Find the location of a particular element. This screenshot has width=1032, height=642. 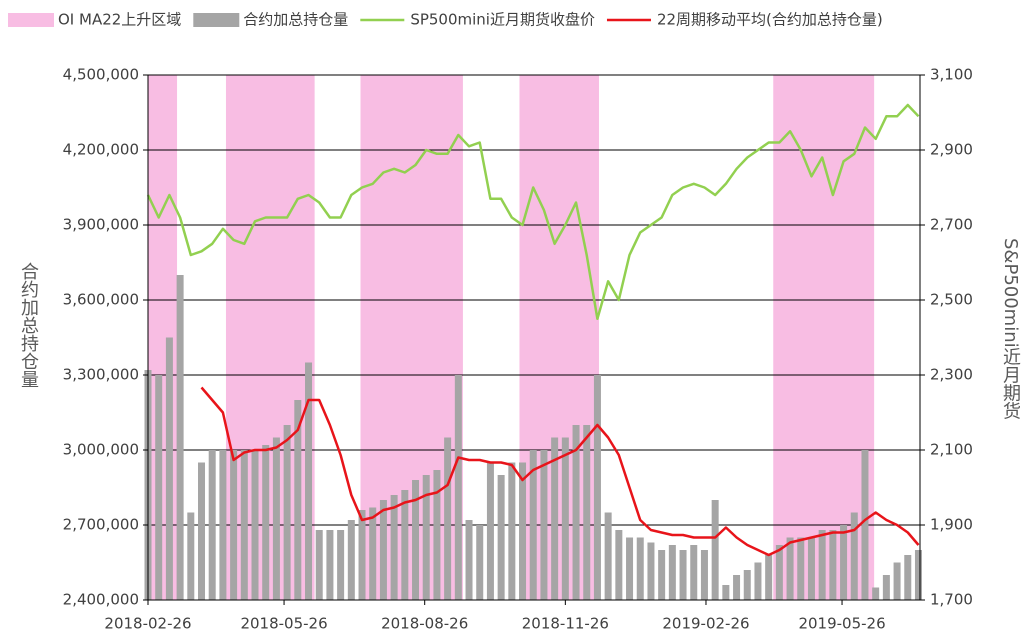

y2-tick-label: 2,900 is located at coordinates (951, 150).